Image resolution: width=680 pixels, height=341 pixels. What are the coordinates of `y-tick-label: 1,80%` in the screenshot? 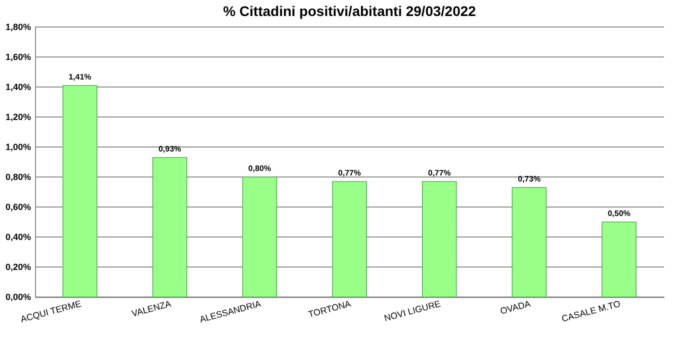 It's located at (18, 27).